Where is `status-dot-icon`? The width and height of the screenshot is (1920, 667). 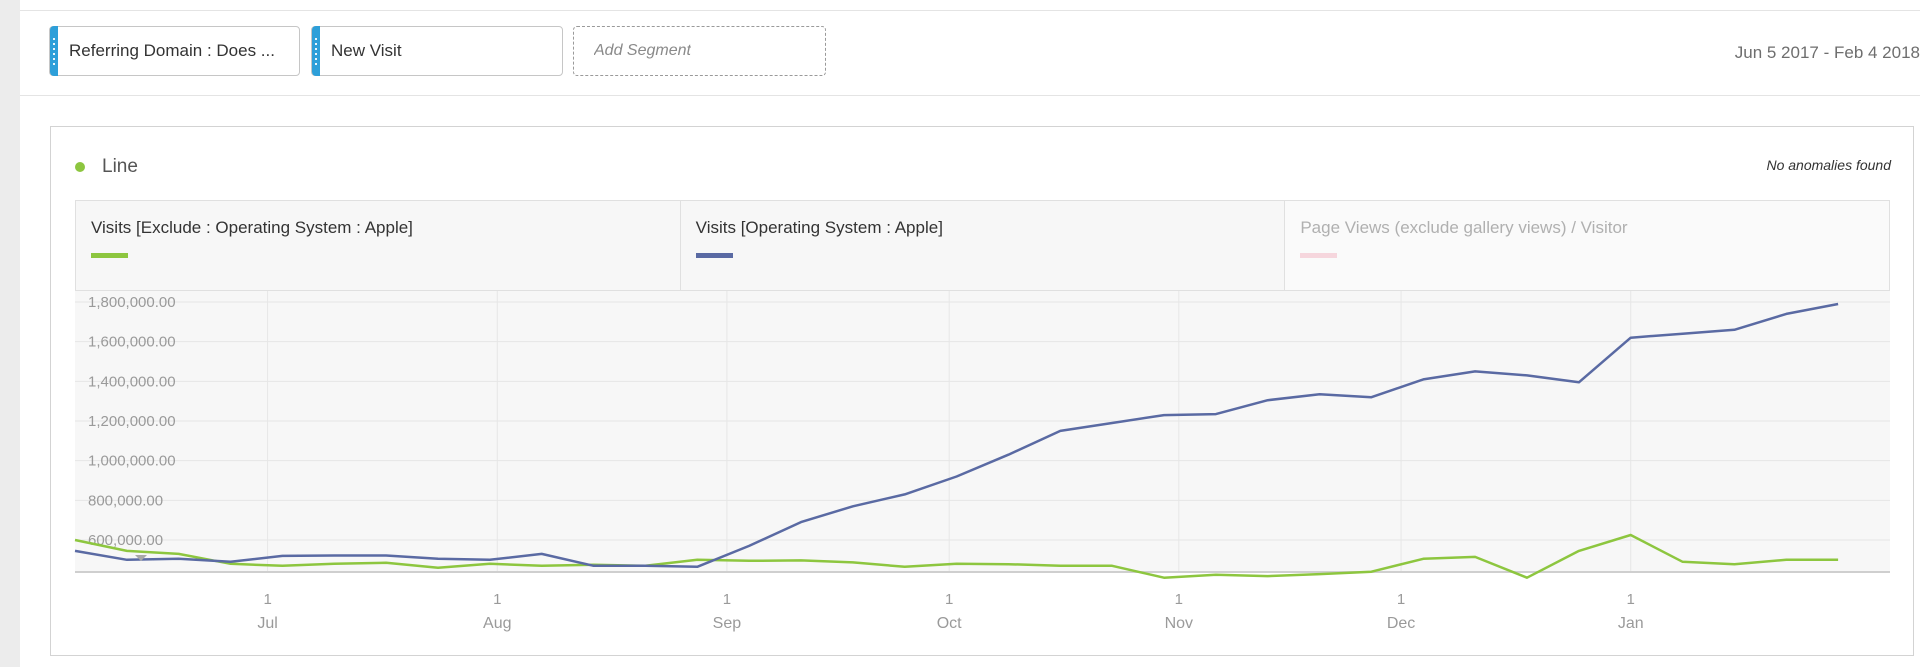 status-dot-icon is located at coordinates (80, 167).